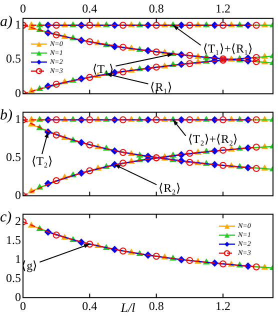  I want to click on annotation: ⟨T₁⟩+⟨R₁⟩, so click(228, 48).